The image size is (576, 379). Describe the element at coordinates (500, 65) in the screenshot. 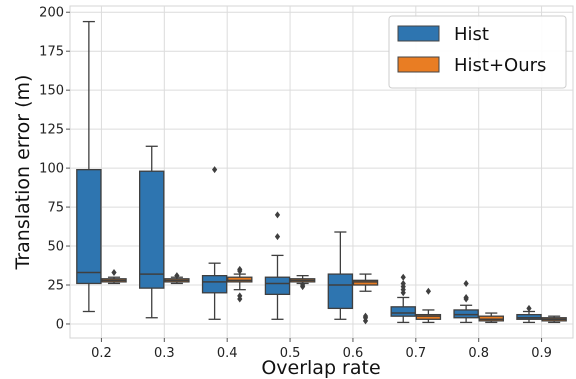

I see `legend-label-hist-ours: Hist+Ours` at that location.